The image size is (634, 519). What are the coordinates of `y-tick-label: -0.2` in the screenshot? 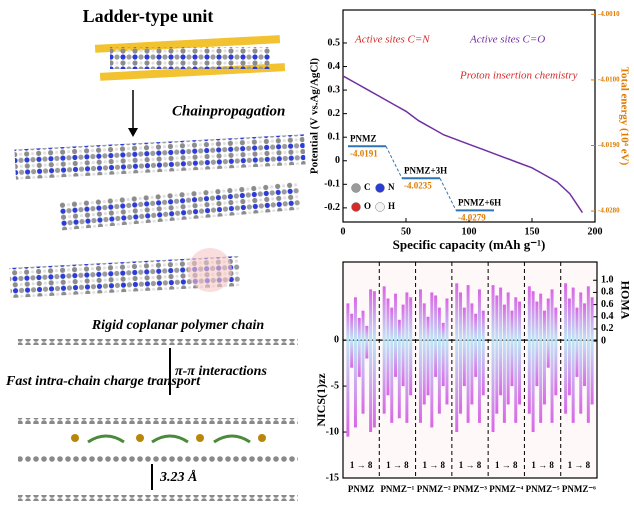 It's located at (332, 207).